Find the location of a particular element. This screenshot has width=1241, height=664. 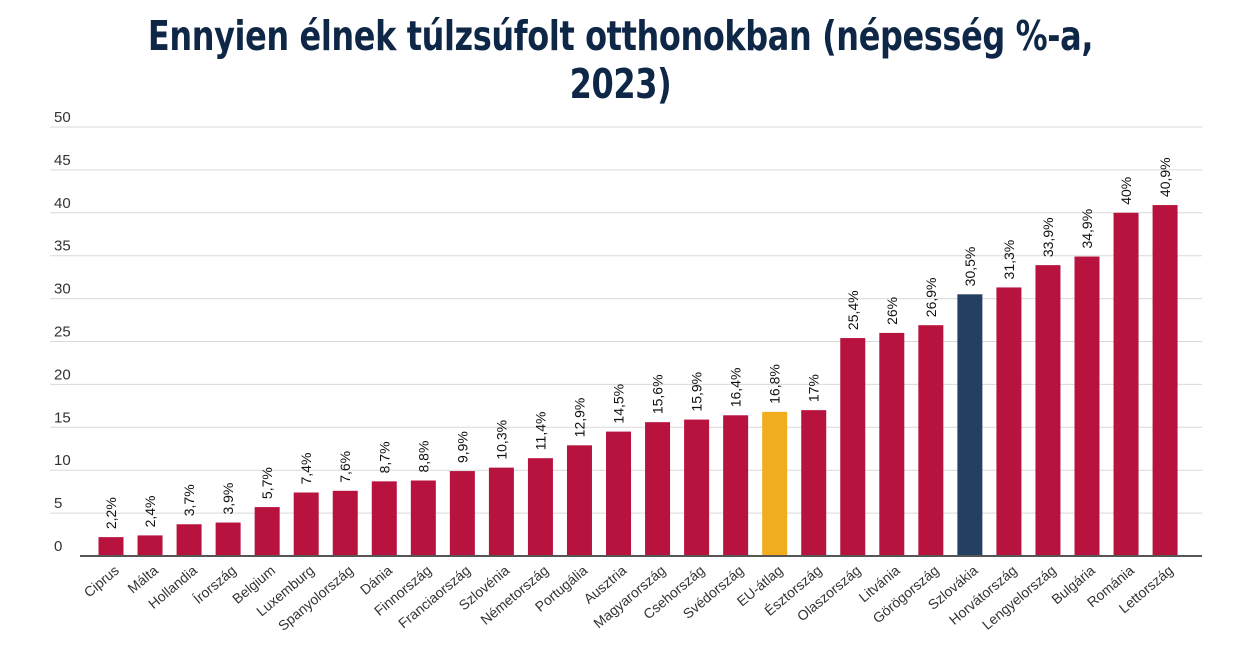

category-label: Írország is located at coordinates (214, 584).